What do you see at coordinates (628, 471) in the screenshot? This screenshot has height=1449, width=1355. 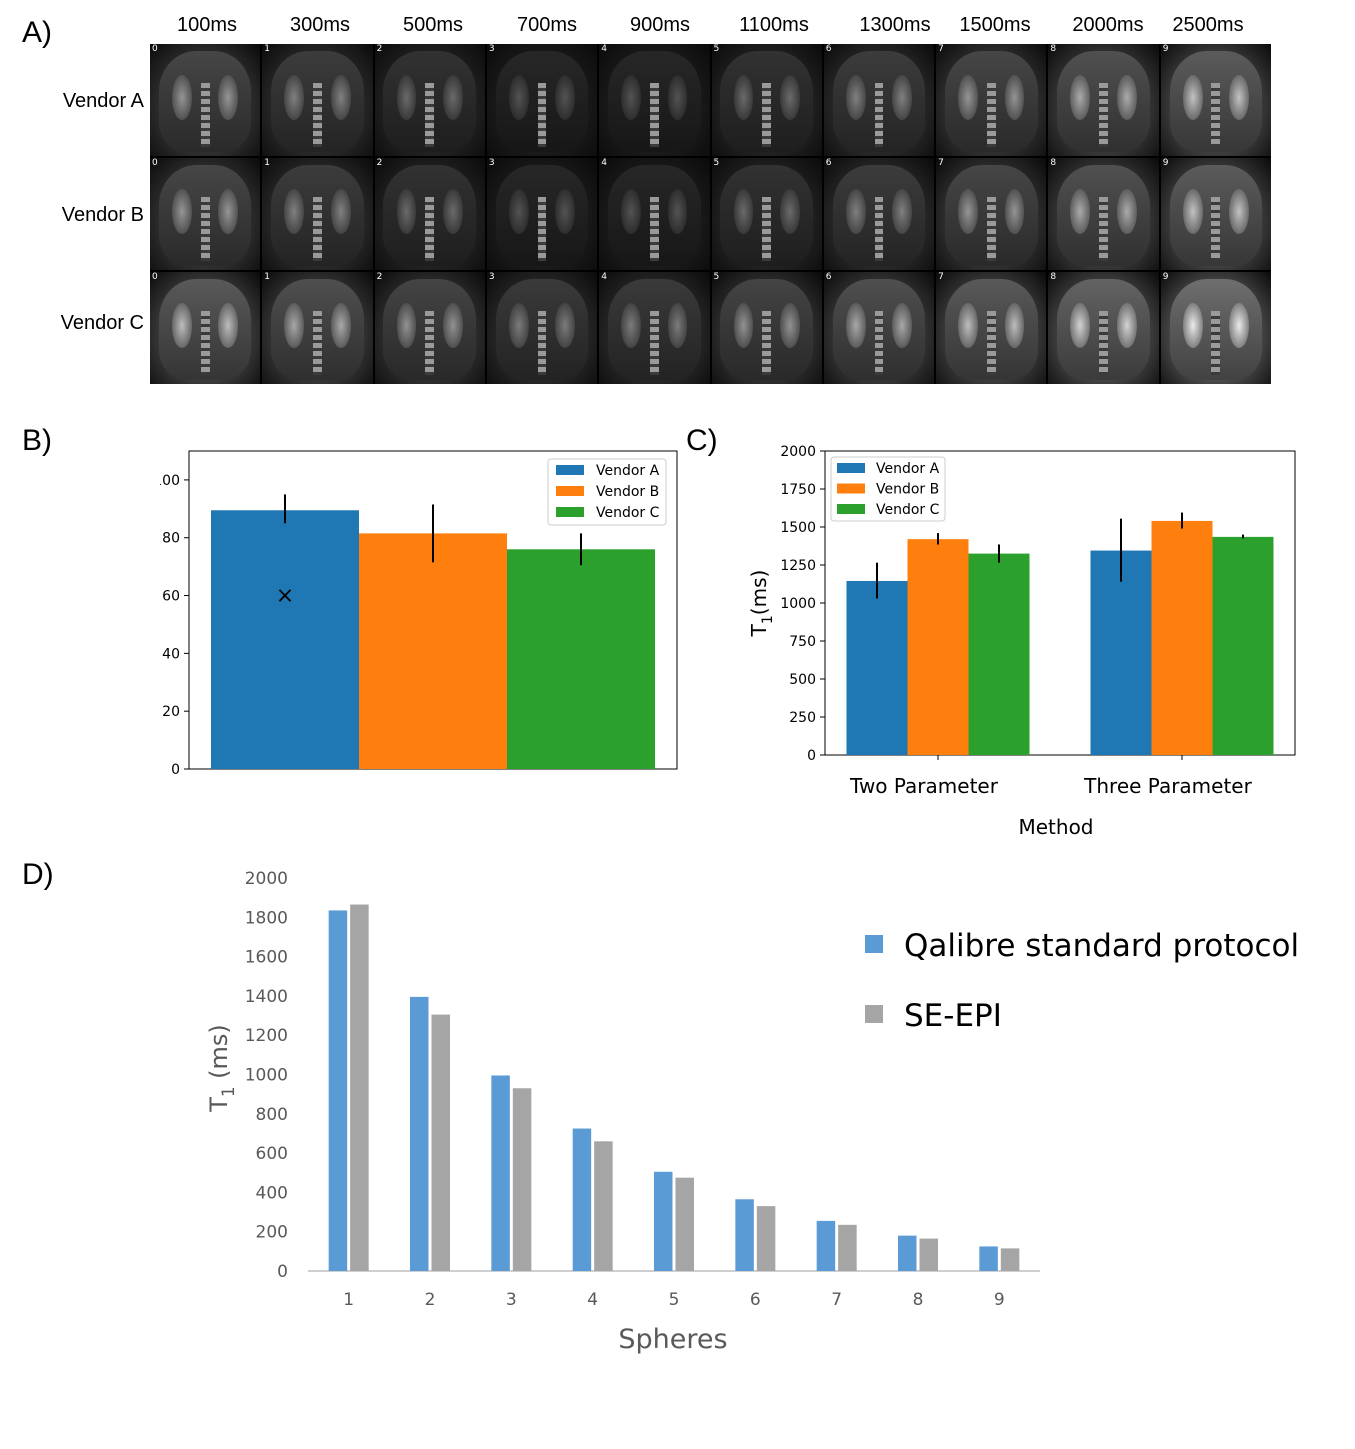 I see `legend-label: Vendor A` at bounding box center [628, 471].